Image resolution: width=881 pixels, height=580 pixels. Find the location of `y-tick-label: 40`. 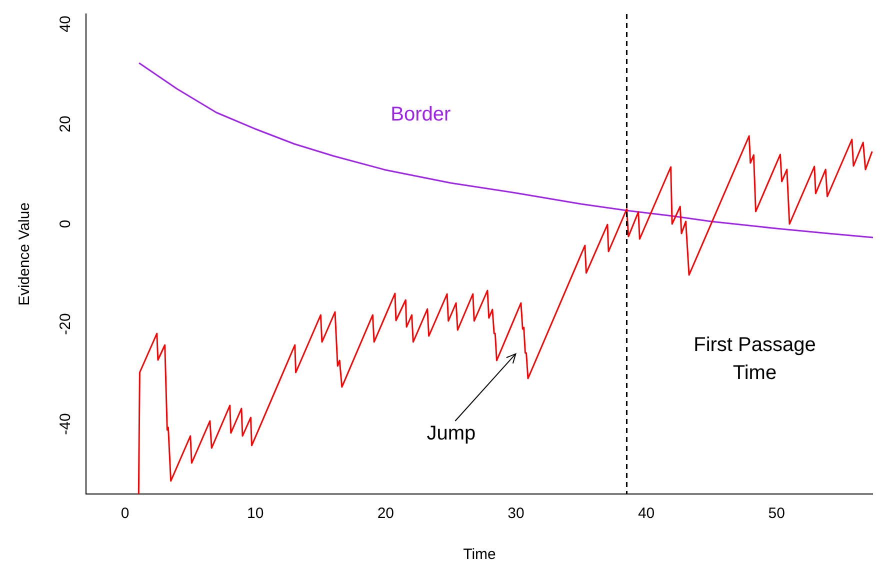

y-tick-label: 40 is located at coordinates (65, 24).